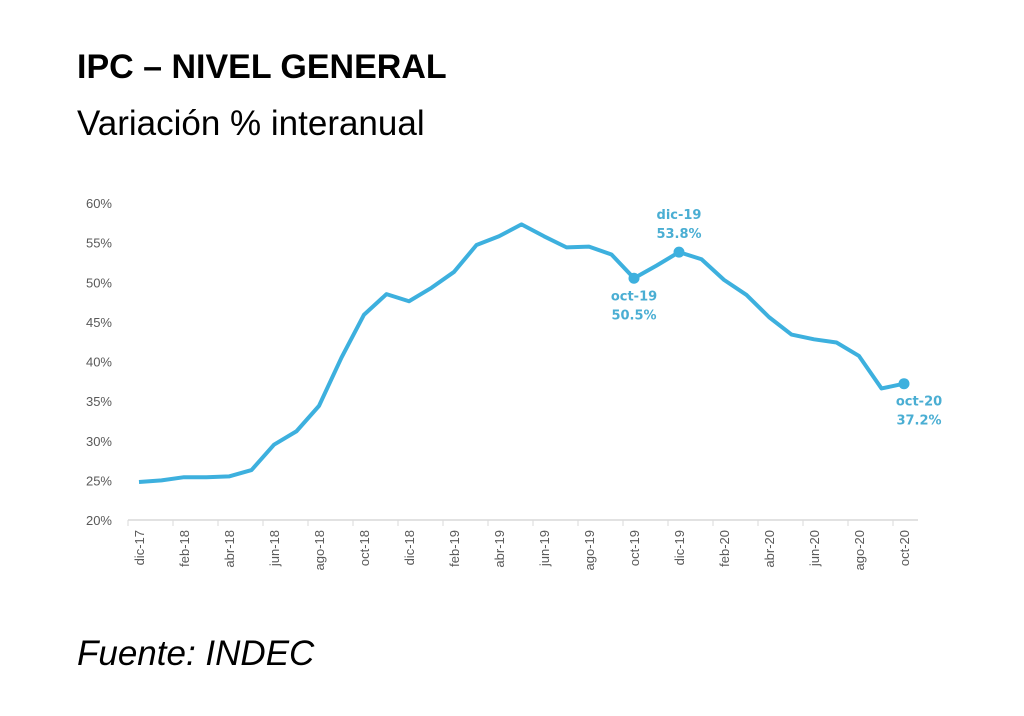  I want to click on annotation-label: oct-20, so click(919, 402).